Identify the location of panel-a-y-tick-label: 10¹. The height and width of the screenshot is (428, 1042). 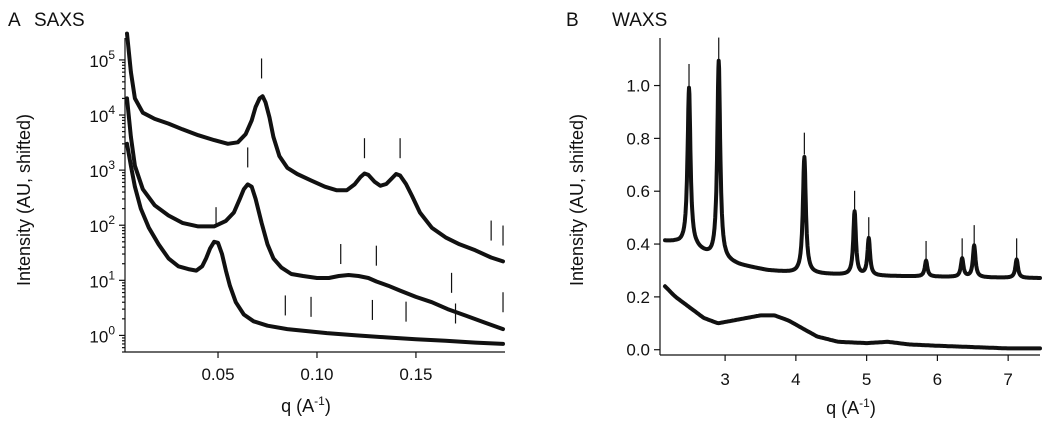
(102, 279).